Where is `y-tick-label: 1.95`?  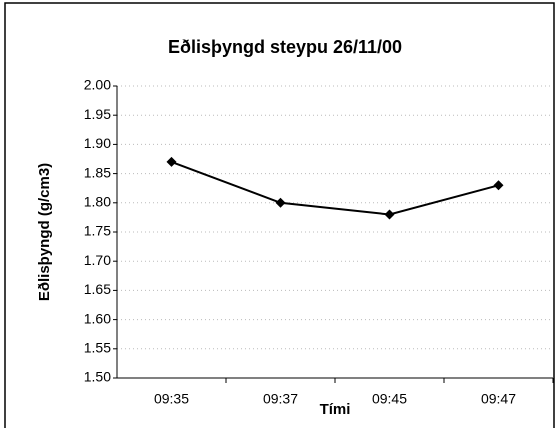
y-tick-label: 1.95 is located at coordinates (97, 114).